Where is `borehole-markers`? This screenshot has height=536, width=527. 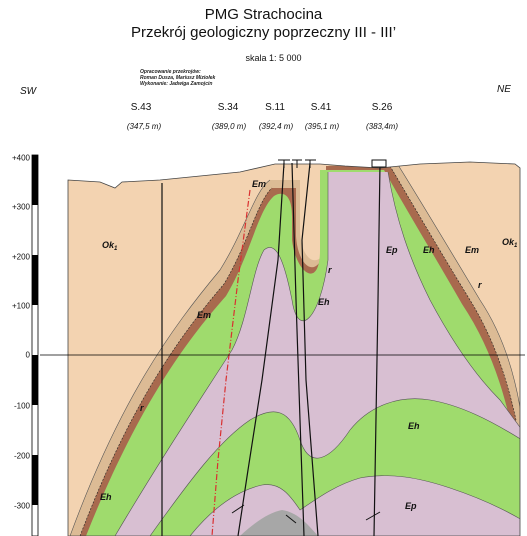
borehole-markers is located at coordinates (306, 514).